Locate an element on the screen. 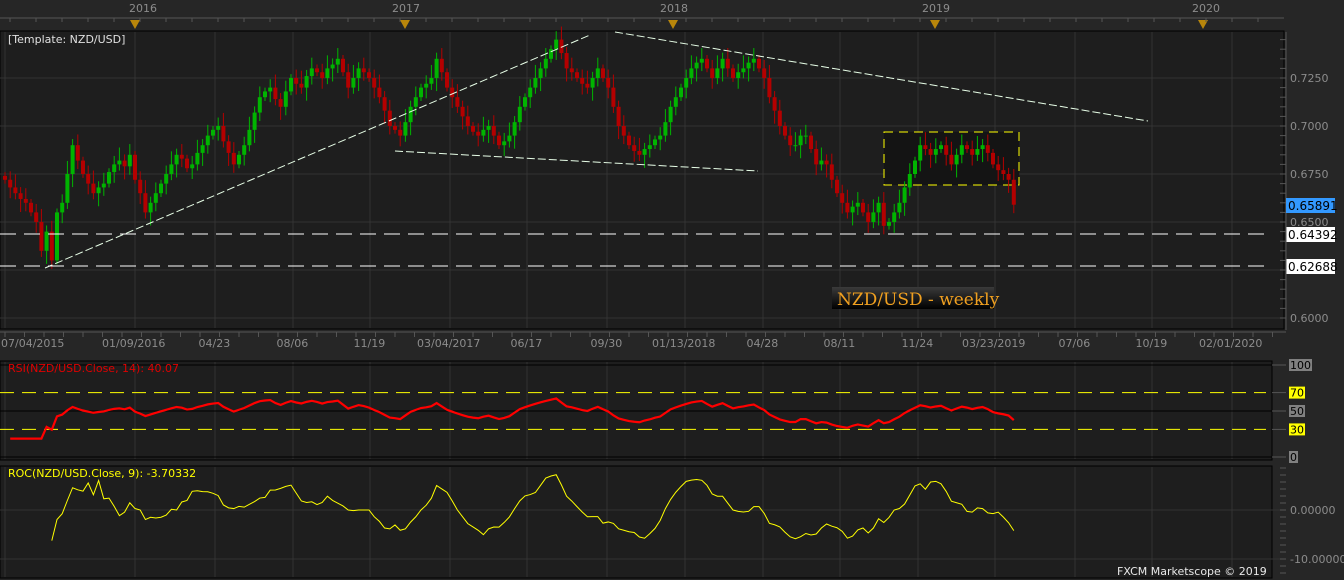 This screenshot has height=580, width=1344. year-label: 2020 is located at coordinates (1206, 8).